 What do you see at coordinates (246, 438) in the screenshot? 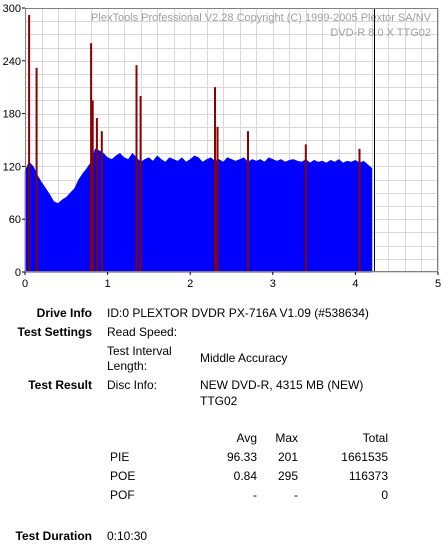
I see `results-header-avg: Avg` at bounding box center [246, 438].